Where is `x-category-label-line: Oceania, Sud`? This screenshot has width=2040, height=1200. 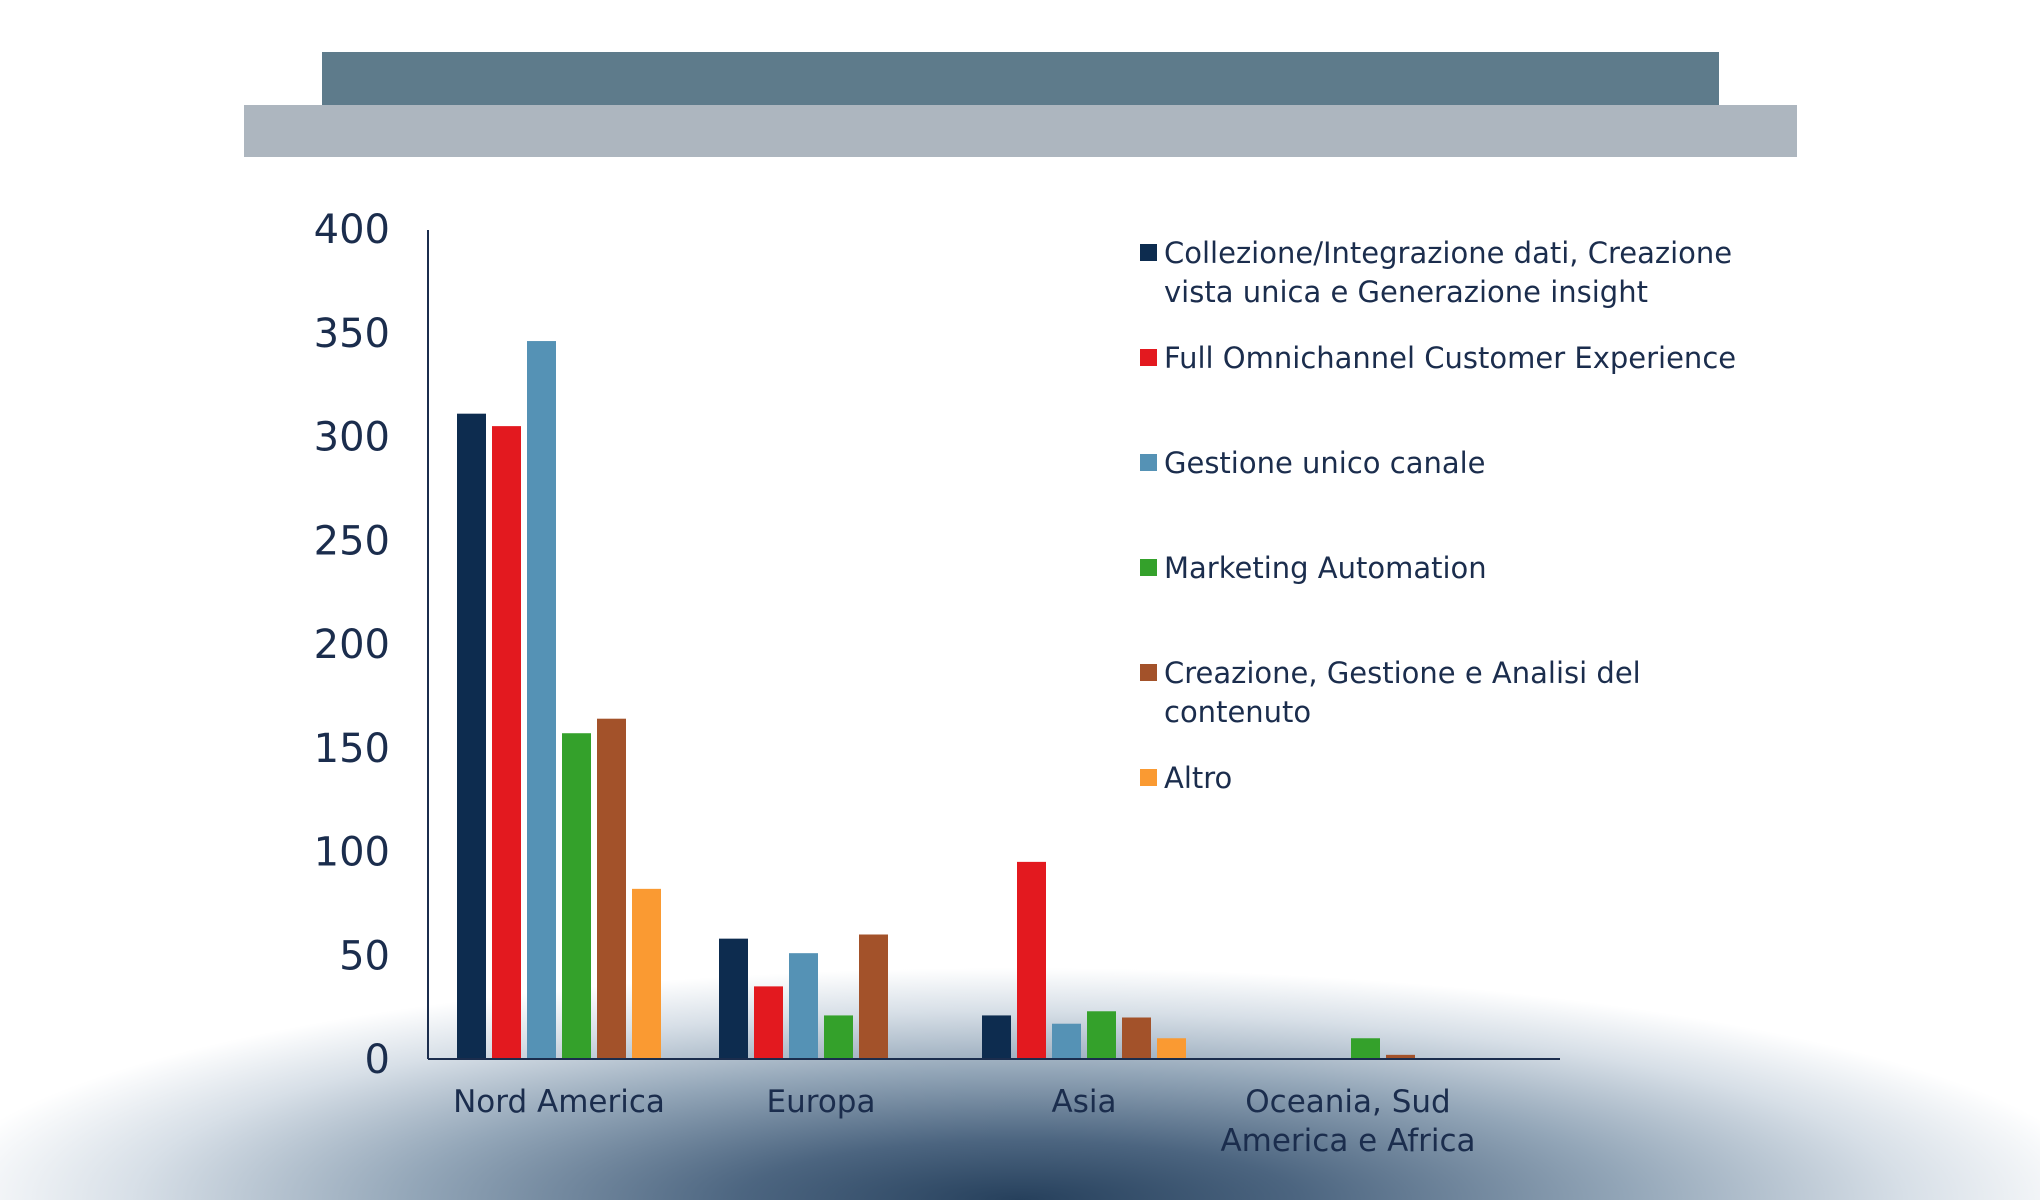 x-category-label-line: Oceania, Sud is located at coordinates (1347, 1102).